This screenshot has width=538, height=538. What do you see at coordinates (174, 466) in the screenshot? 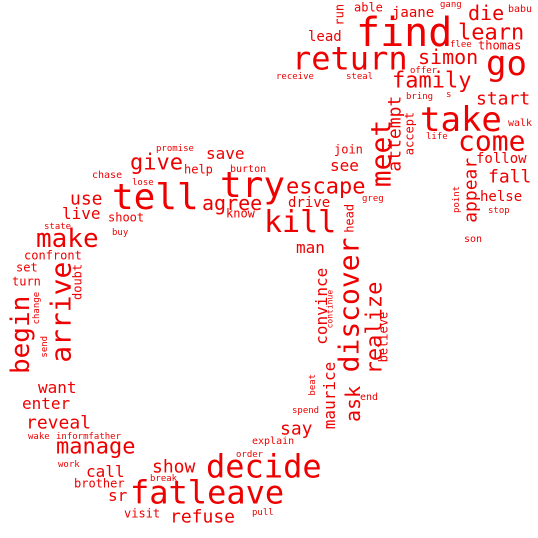
I see `word-show: show` at bounding box center [174, 466].